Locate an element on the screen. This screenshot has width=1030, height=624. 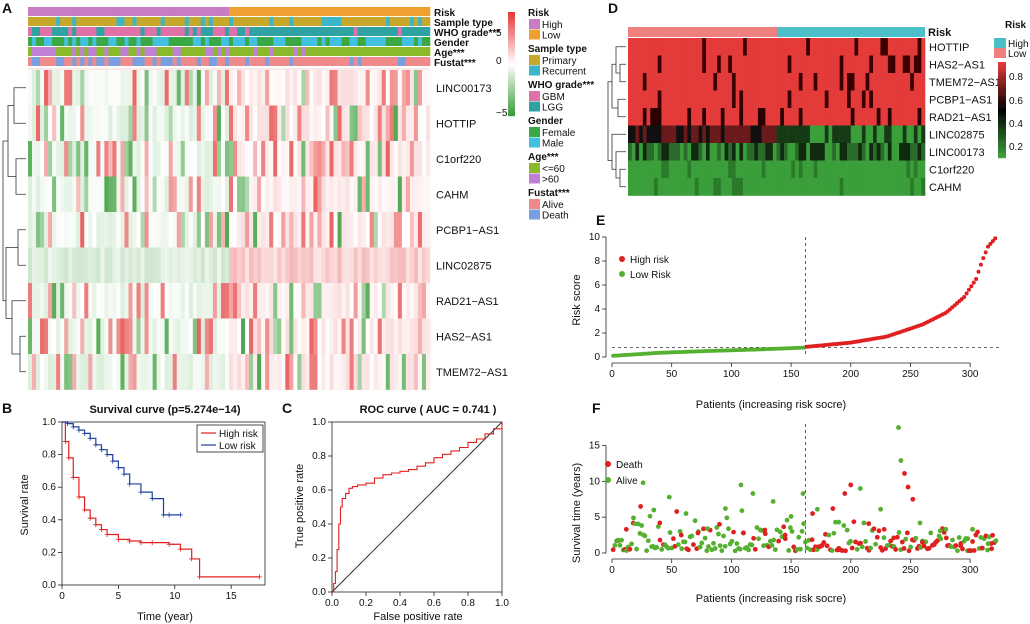
panel-d-scale-swatch is located at coordinates (1002, 157).